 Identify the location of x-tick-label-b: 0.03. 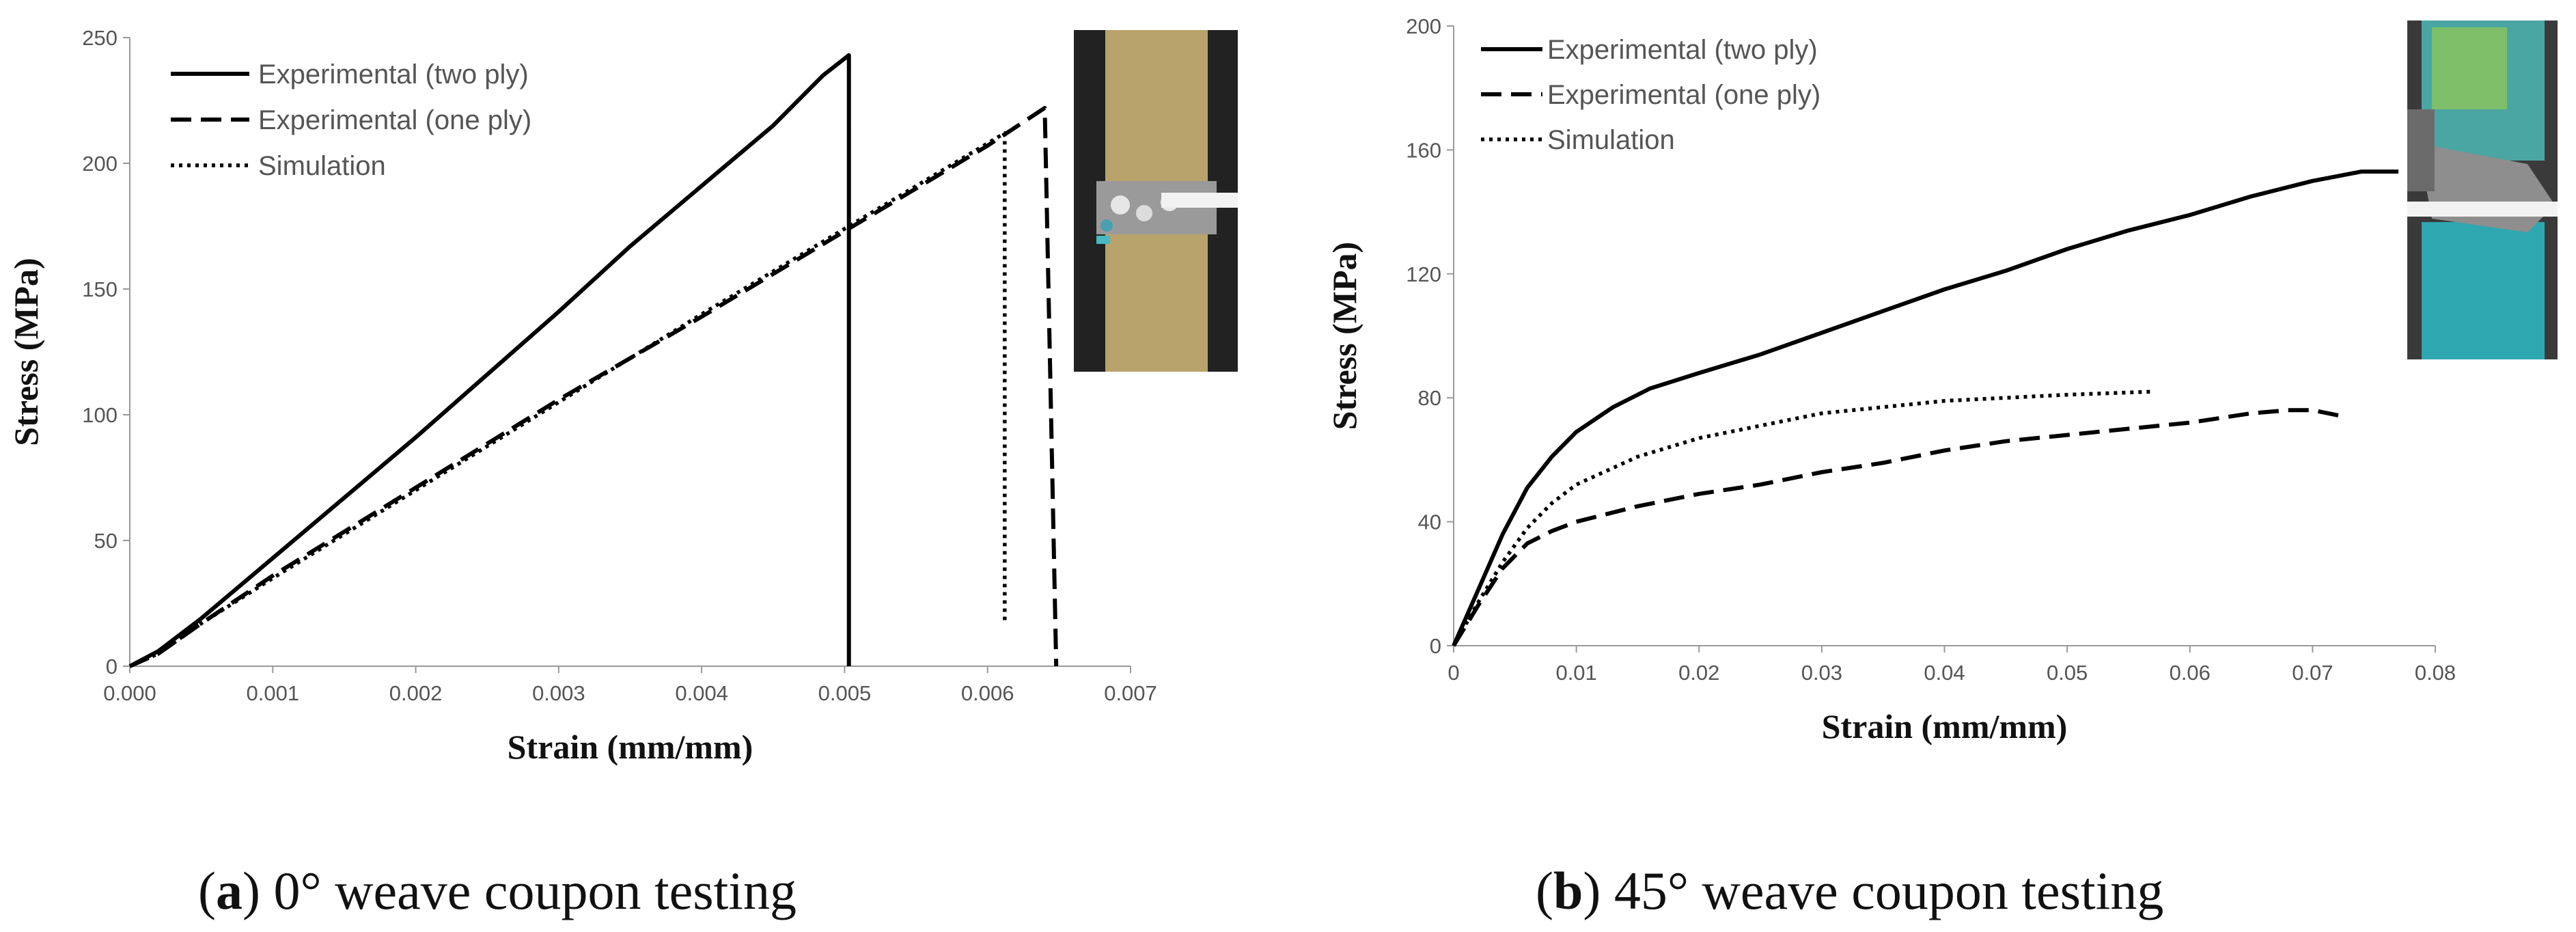
(1821, 673).